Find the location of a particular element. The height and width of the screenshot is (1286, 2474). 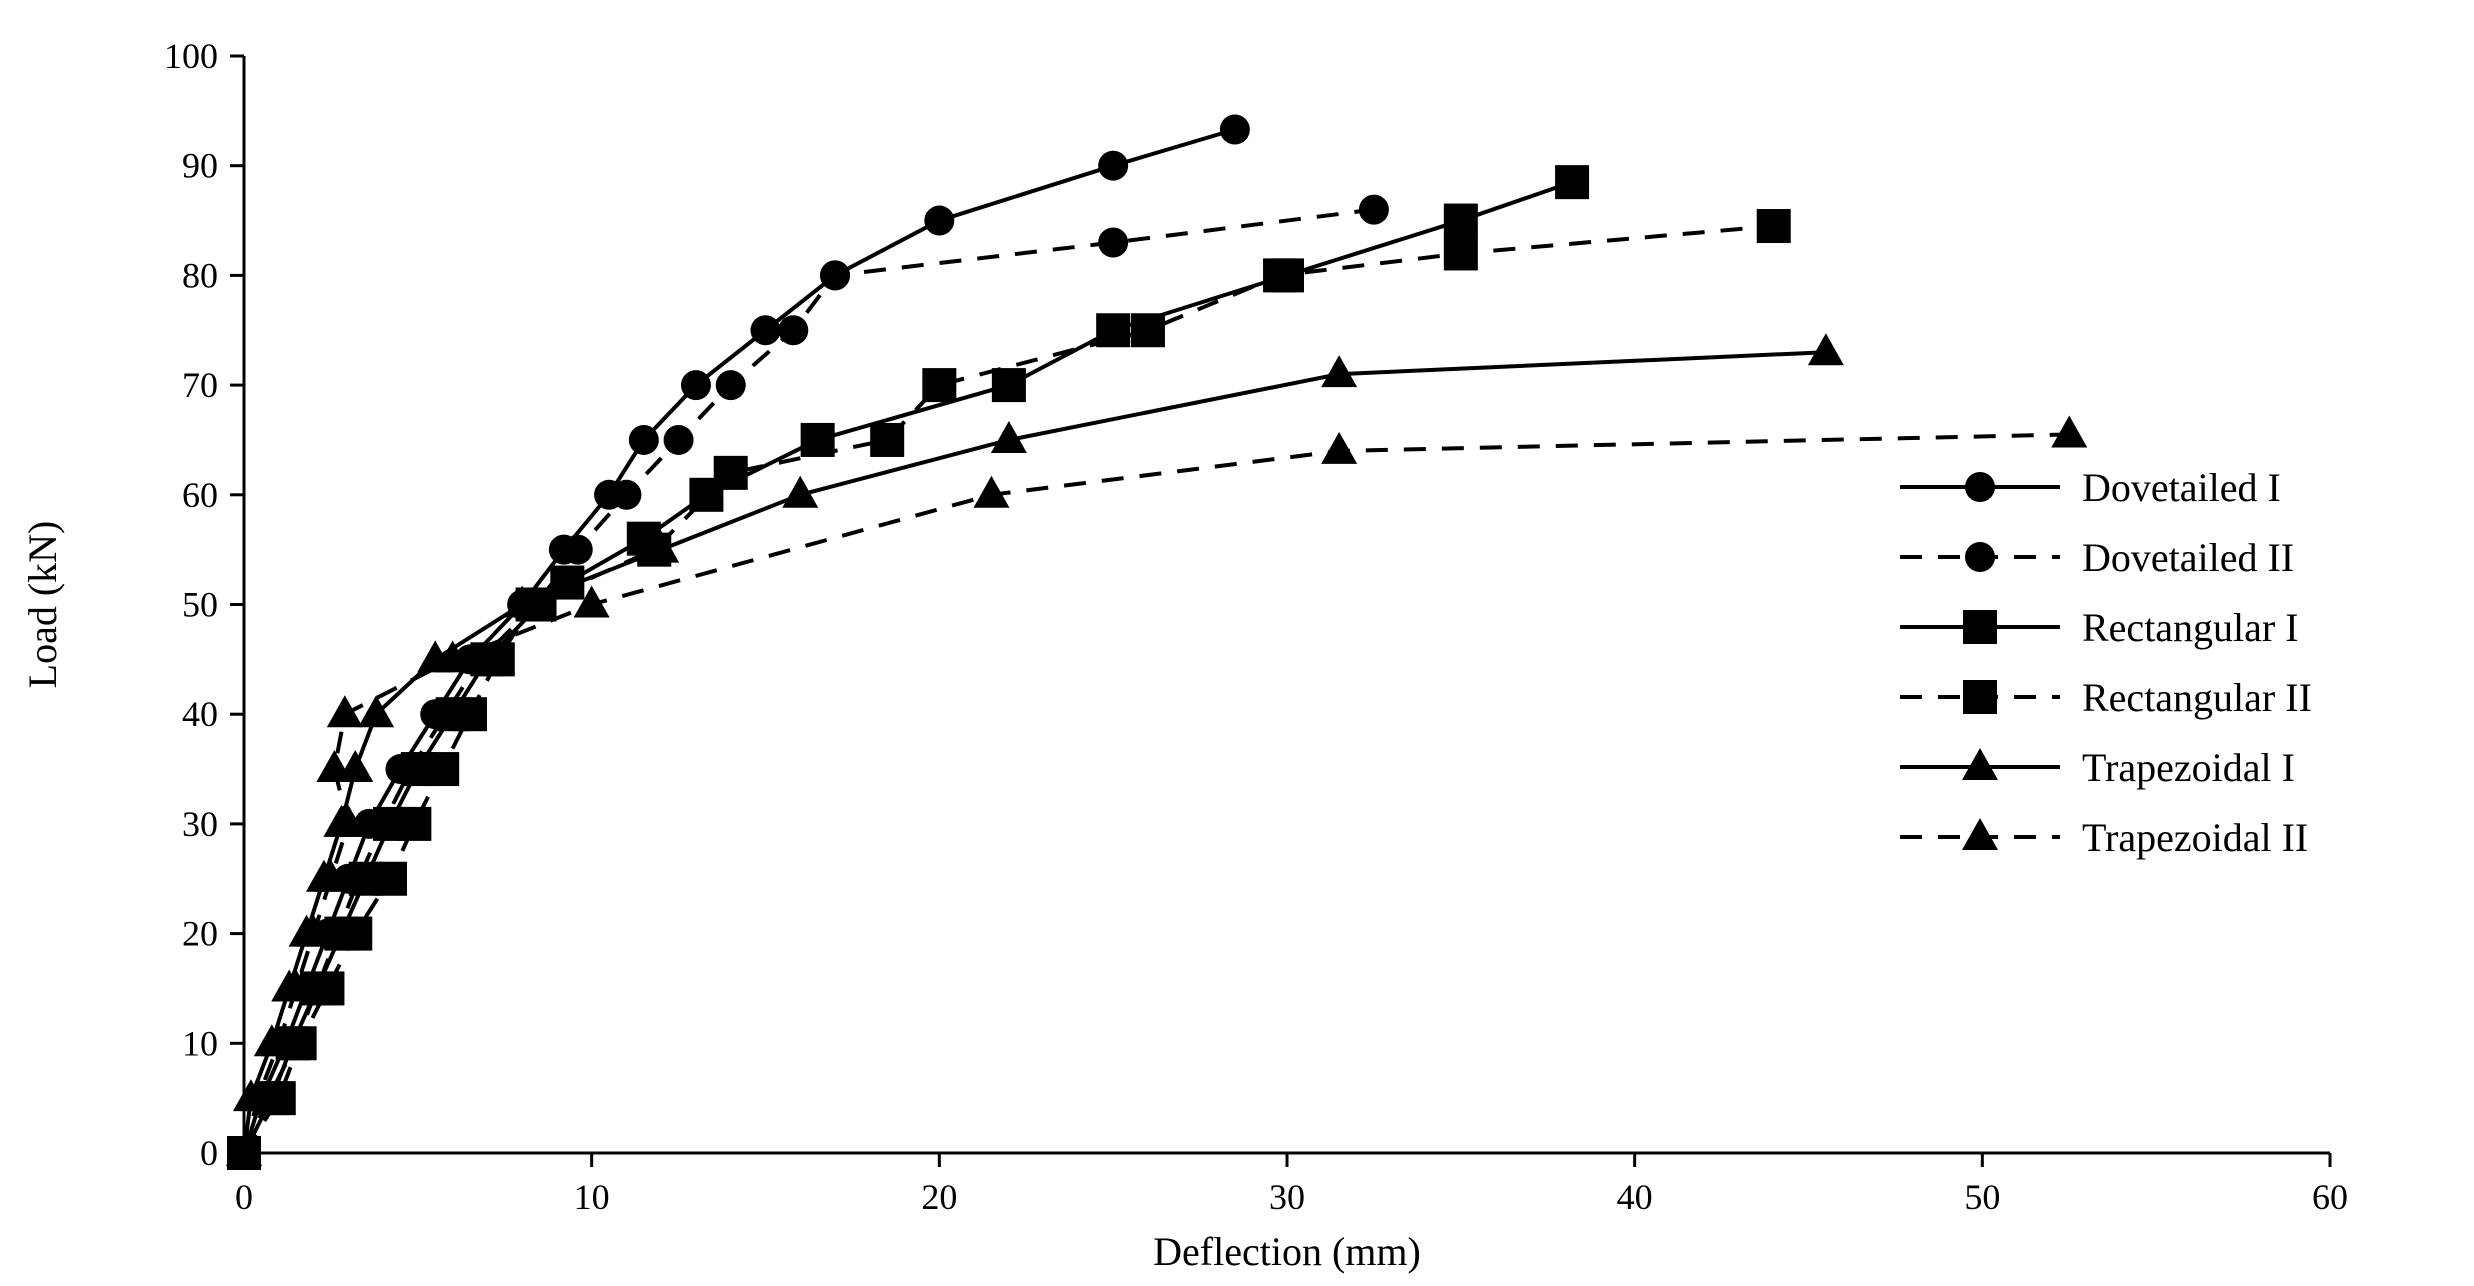

x-tick-label: 30 is located at coordinates (1287, 1197).